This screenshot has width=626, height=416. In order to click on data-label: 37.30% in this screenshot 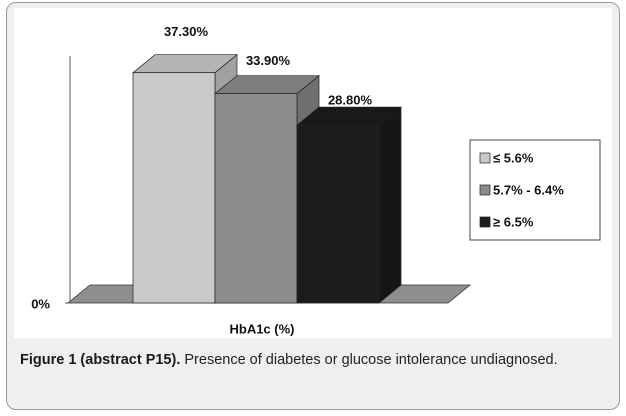, I will do `click(186, 31)`.